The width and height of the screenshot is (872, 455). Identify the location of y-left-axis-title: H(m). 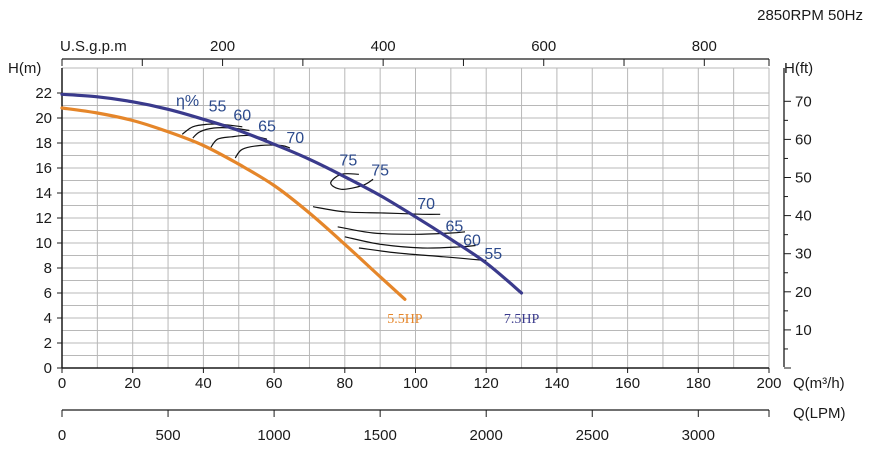
(24, 68).